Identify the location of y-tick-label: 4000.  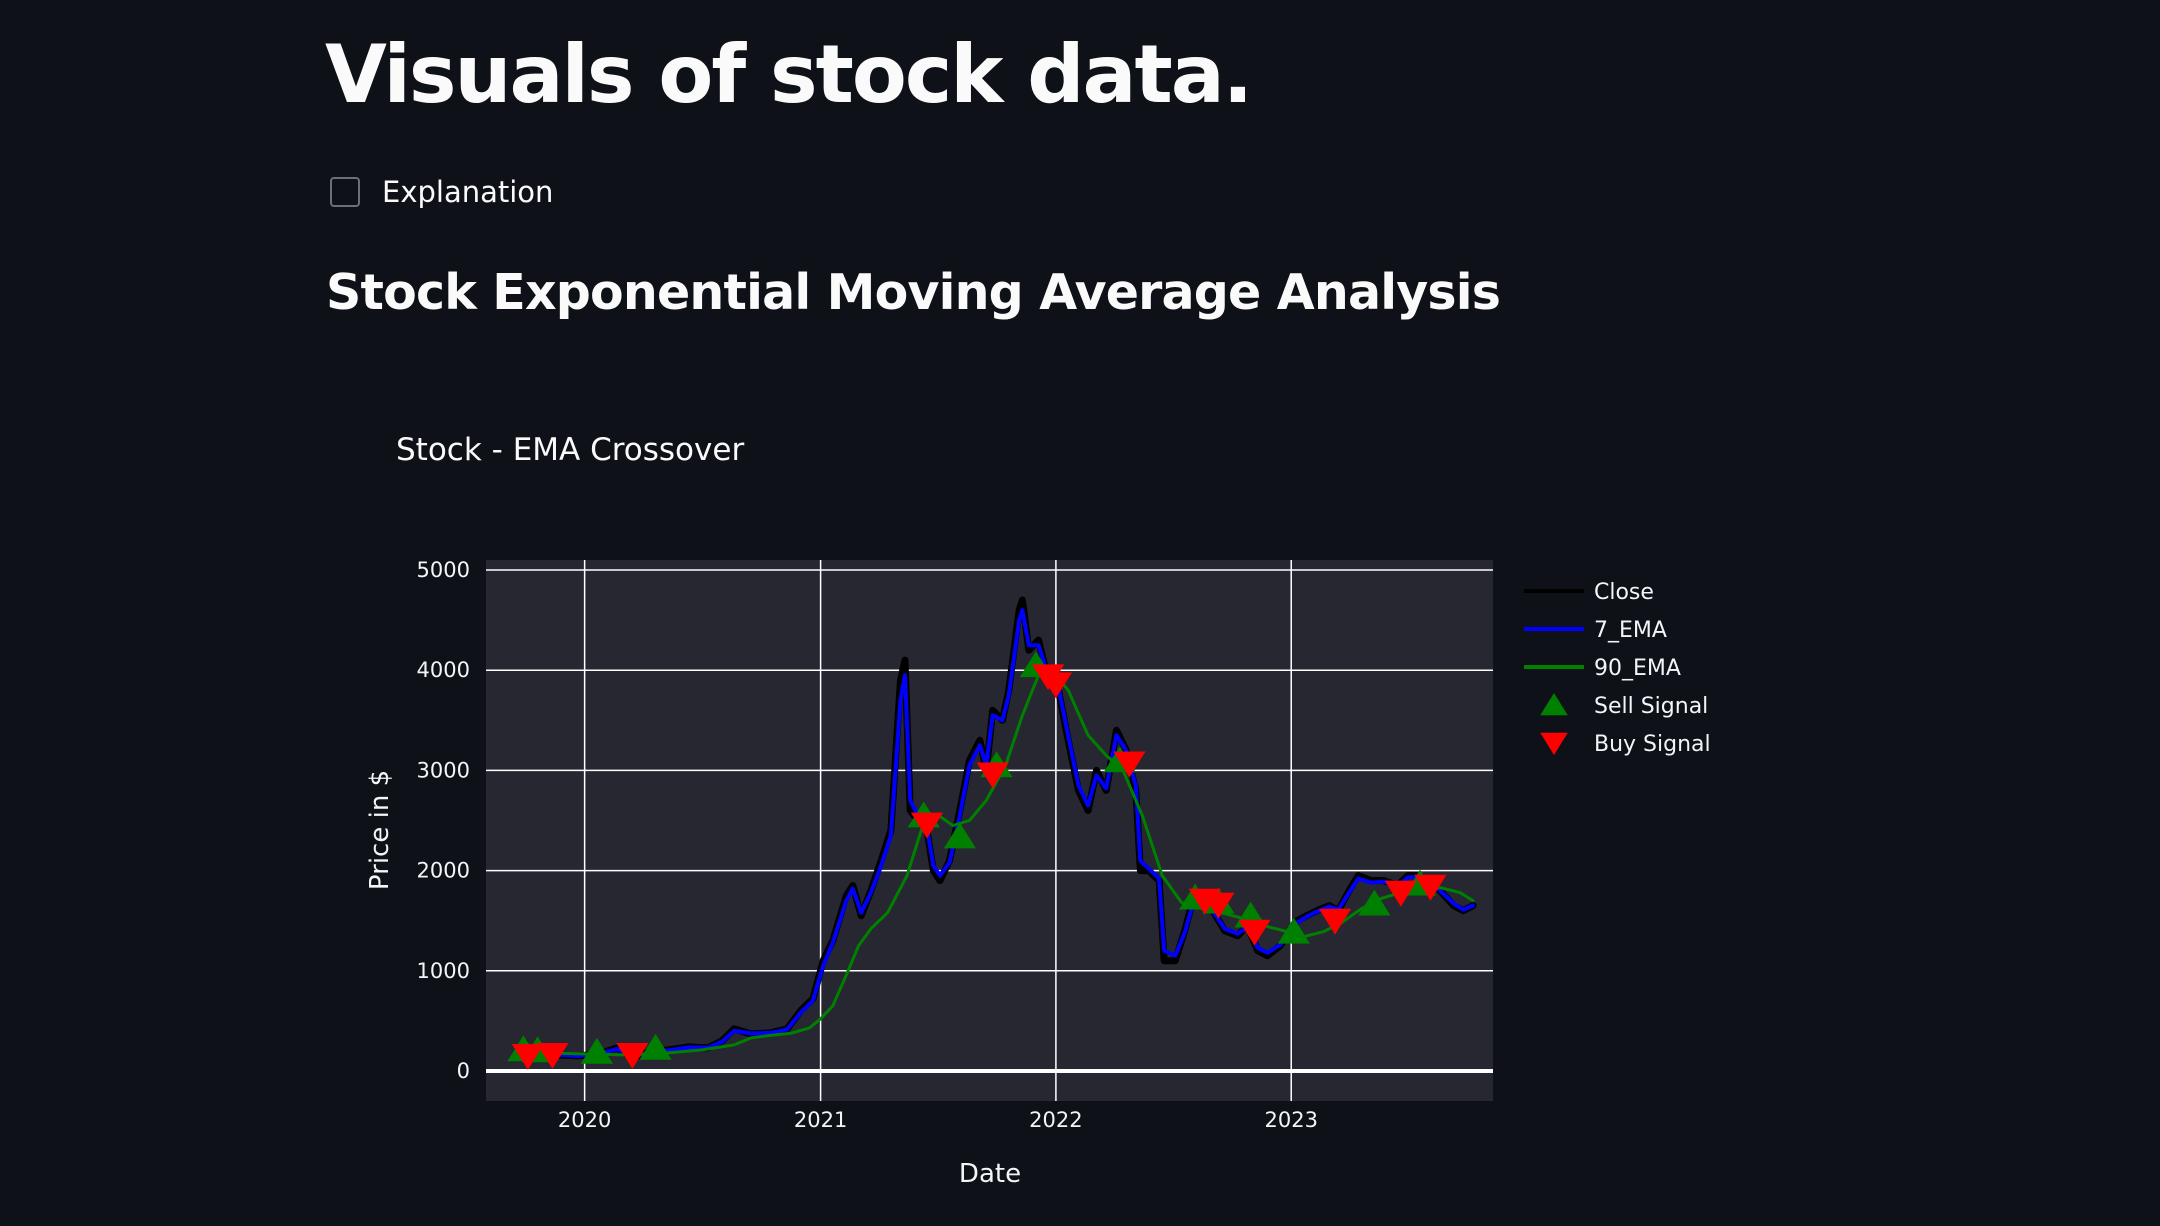
(443, 670).